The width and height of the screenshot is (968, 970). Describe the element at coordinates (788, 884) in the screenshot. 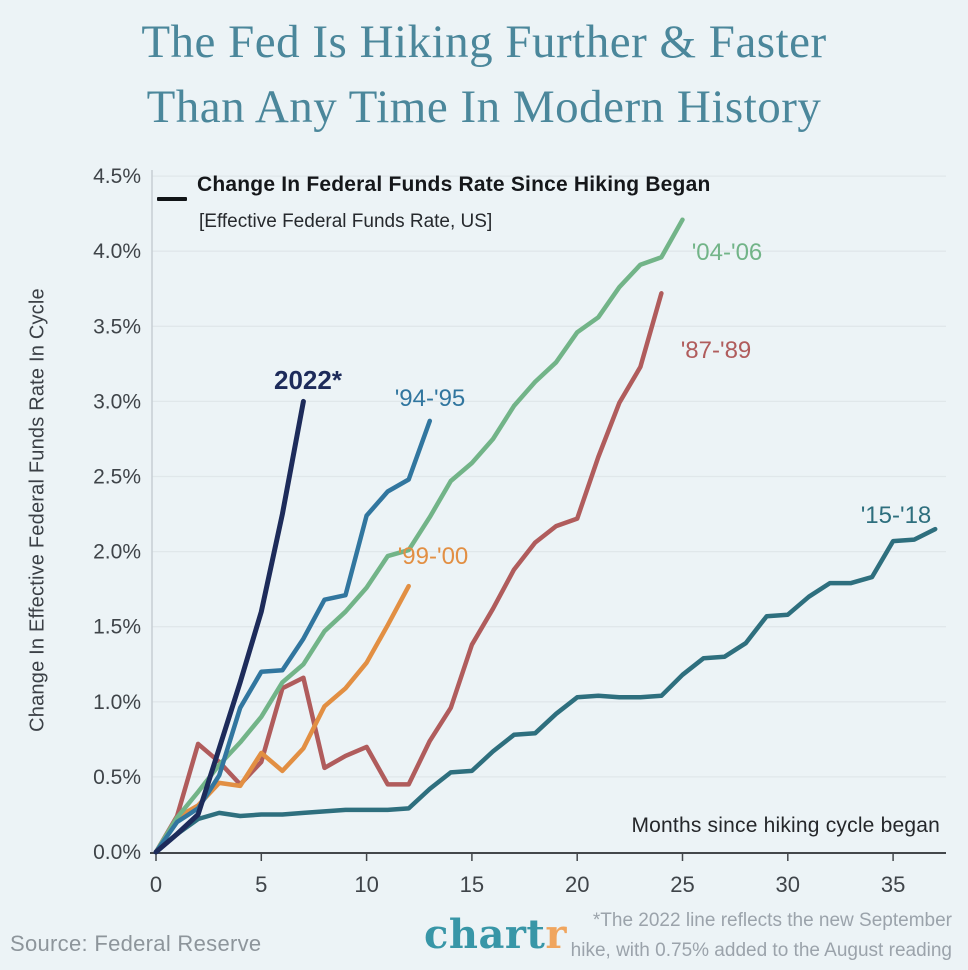

I see `x-tick-label-30: 30` at that location.